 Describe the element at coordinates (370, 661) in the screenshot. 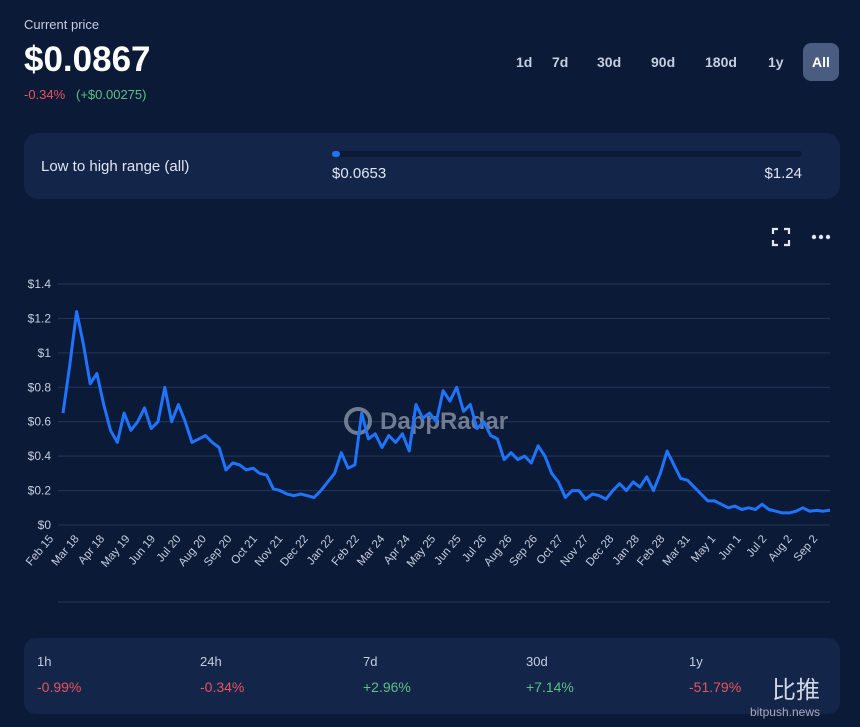

I see `stat-label: 7d` at that location.